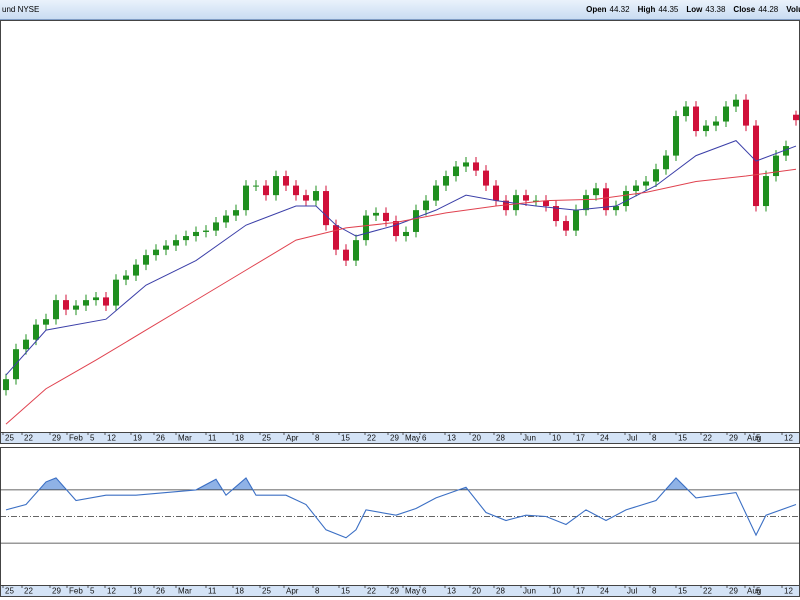 The width and height of the screenshot is (800, 600). What do you see at coordinates (476, 438) in the screenshot?
I see `x-tick-label: 20` at bounding box center [476, 438].